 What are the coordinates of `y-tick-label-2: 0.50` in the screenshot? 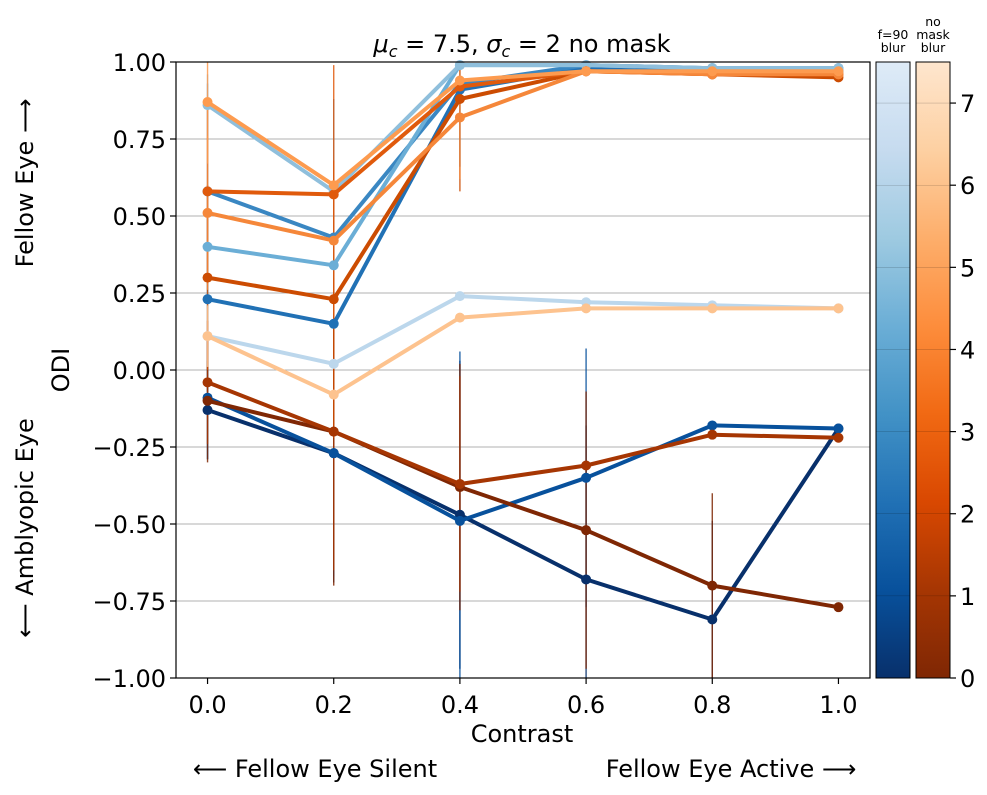 It's located at (139, 217).